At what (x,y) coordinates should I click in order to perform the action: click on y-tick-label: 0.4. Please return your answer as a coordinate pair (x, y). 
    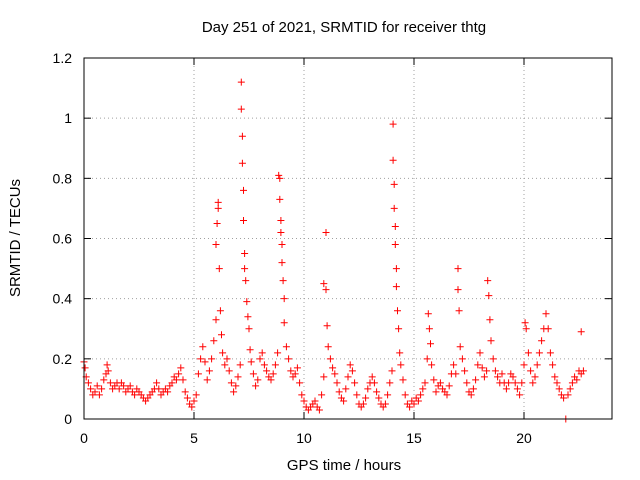
    Looking at the image, I should click on (63, 299).